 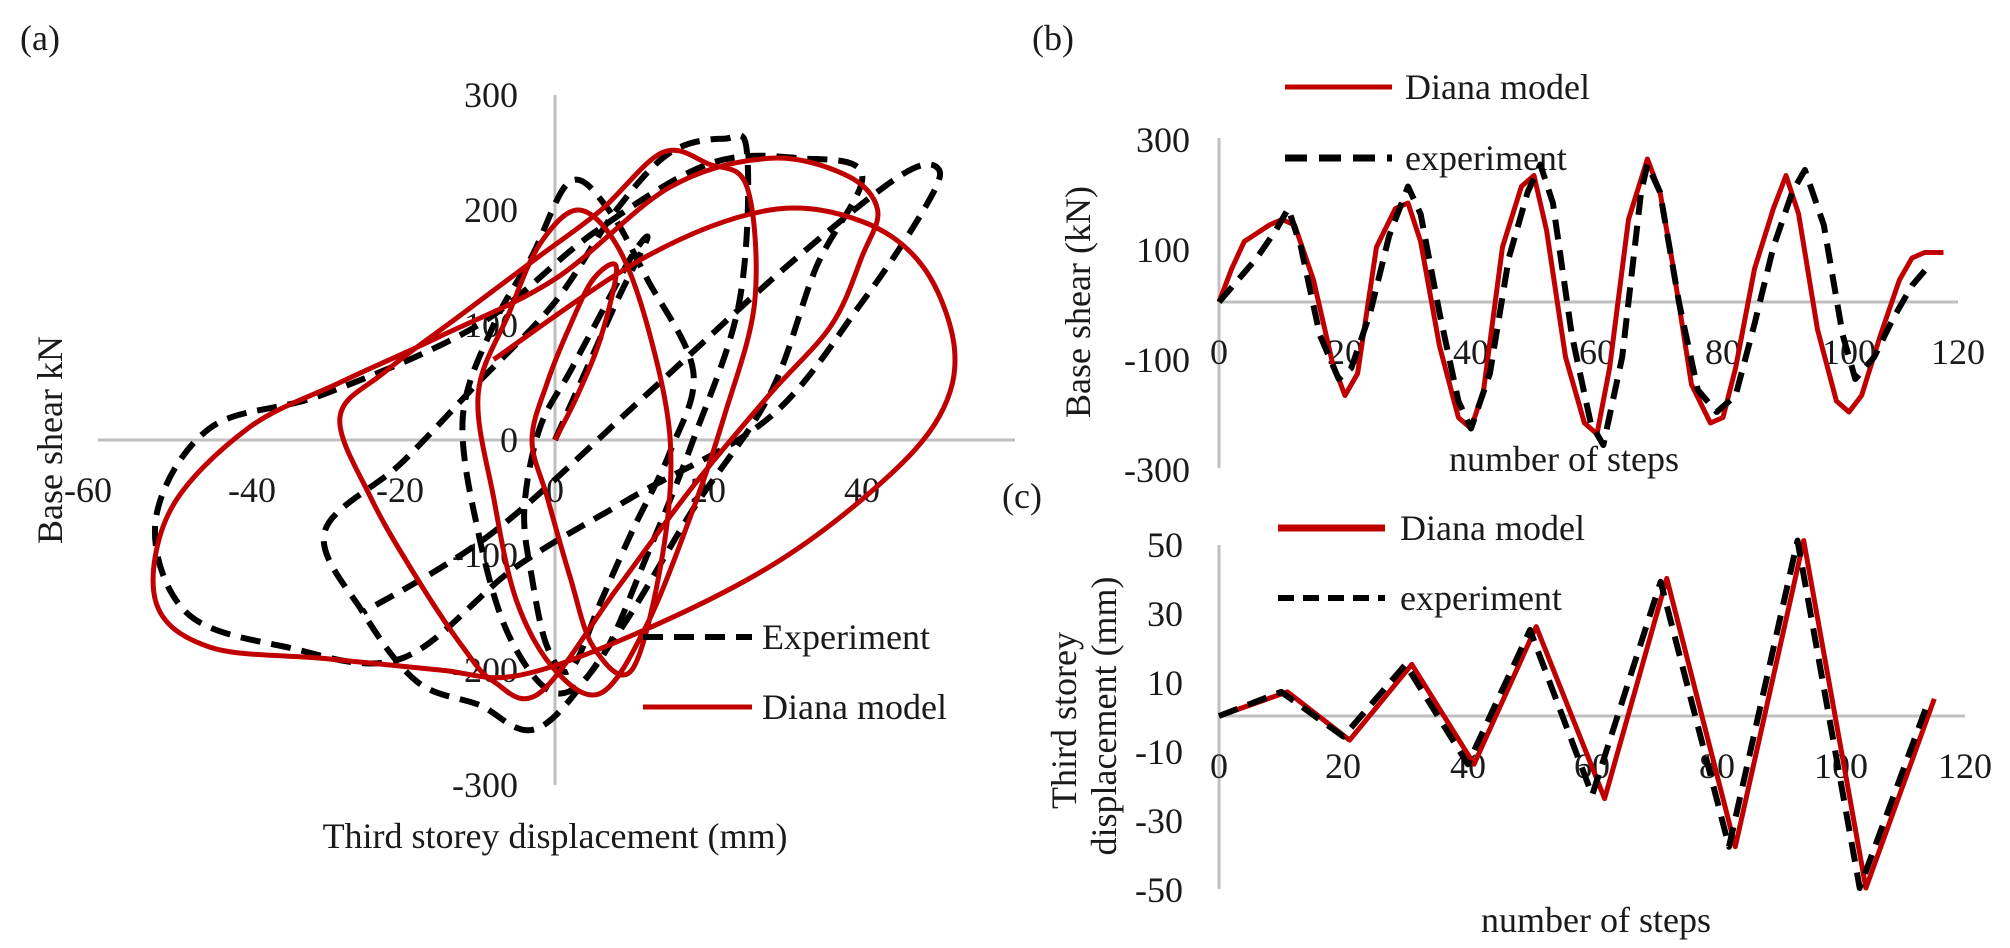 I want to click on panel-b-series-diana-model-line, so click(x=1580, y=296).